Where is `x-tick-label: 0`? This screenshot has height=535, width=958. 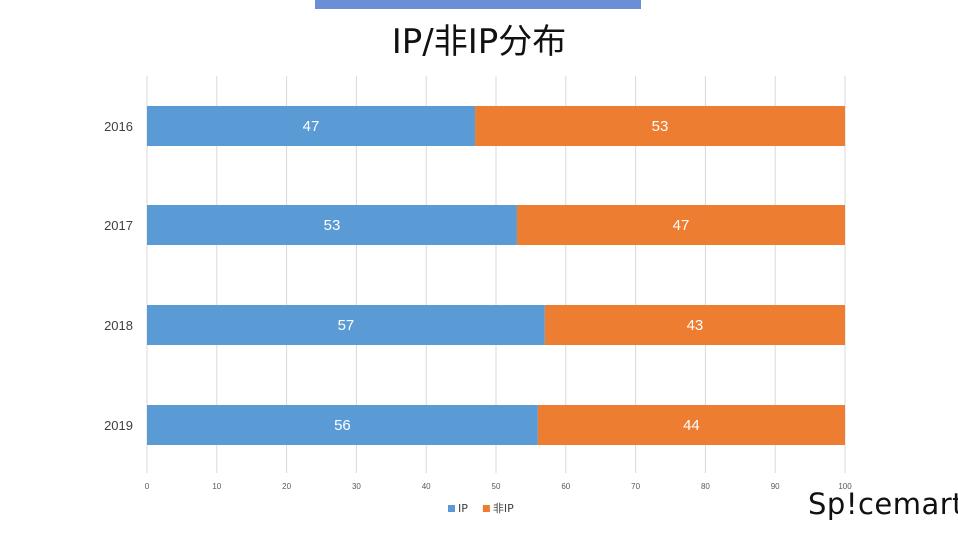 x-tick-label: 0 is located at coordinates (147, 486).